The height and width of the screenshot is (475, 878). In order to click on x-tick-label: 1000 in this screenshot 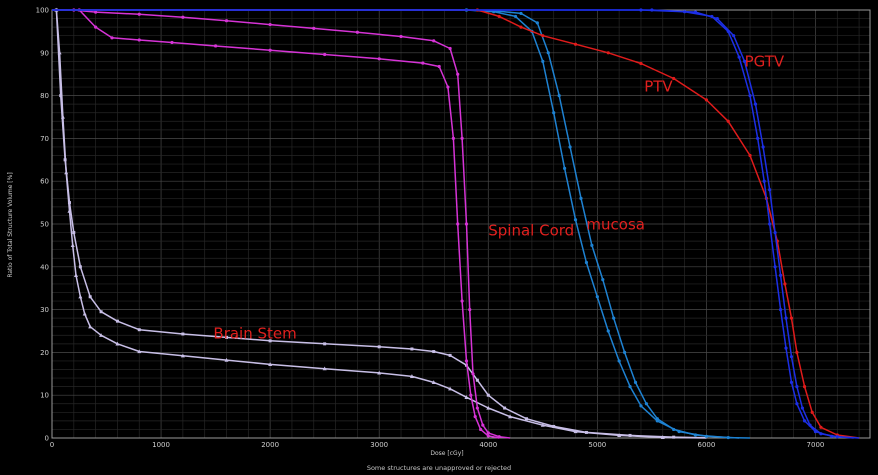, I will do `click(161, 445)`.